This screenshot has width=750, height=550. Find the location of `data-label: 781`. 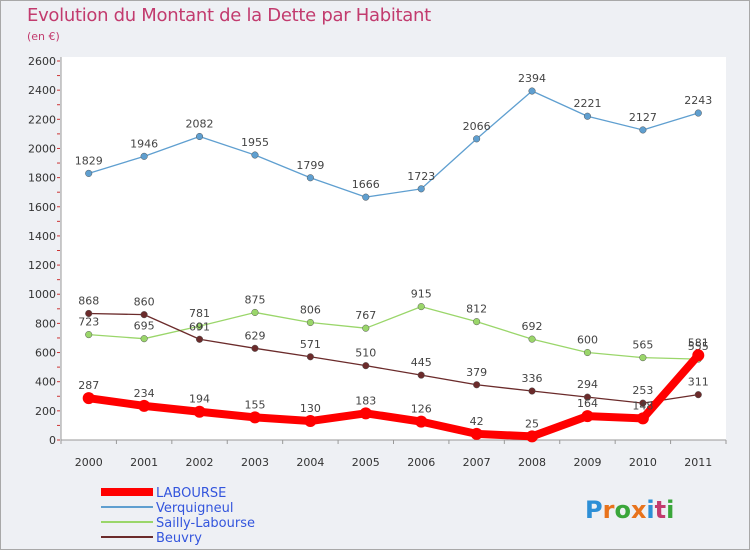

data-label: 781 is located at coordinates (199, 313).